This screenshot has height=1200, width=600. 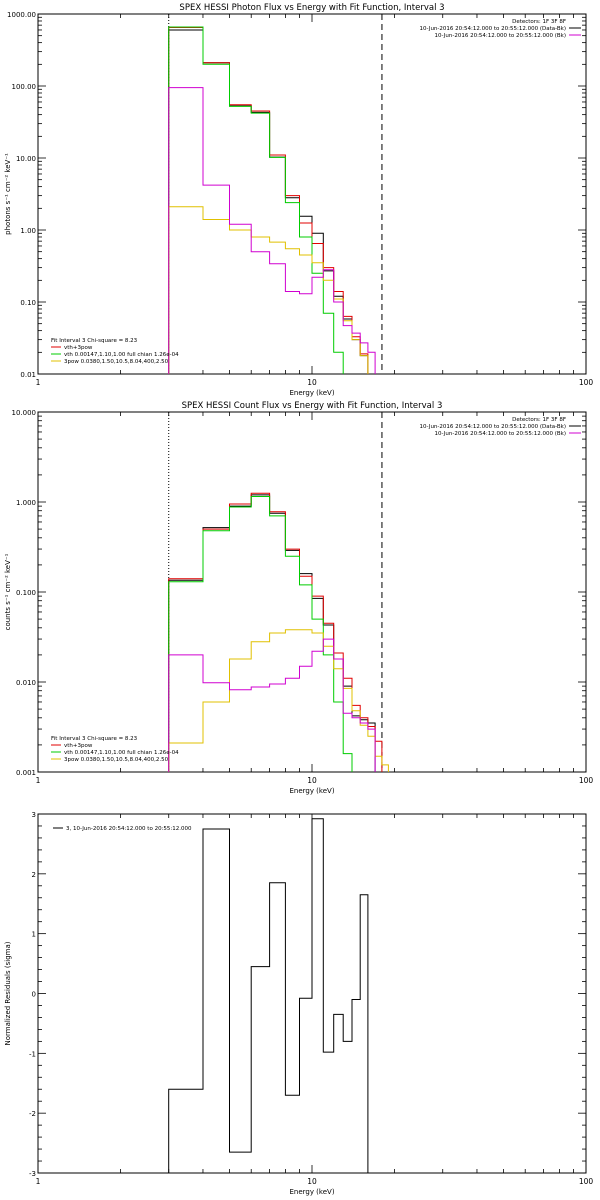 I want to click on series-data-bk, so click(x=268, y=201).